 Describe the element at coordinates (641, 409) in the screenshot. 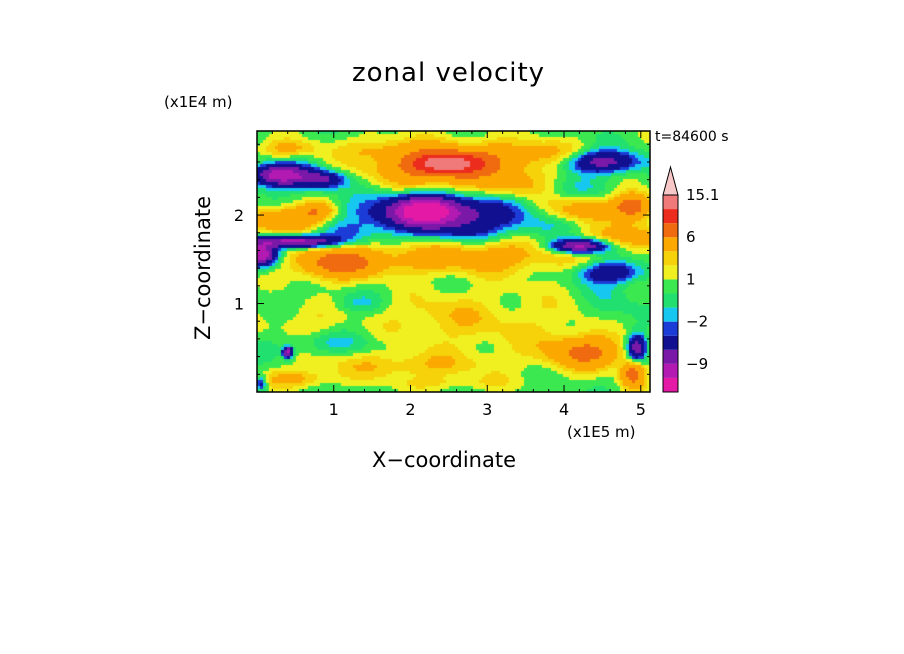

I see `x-tick-label: 5` at that location.